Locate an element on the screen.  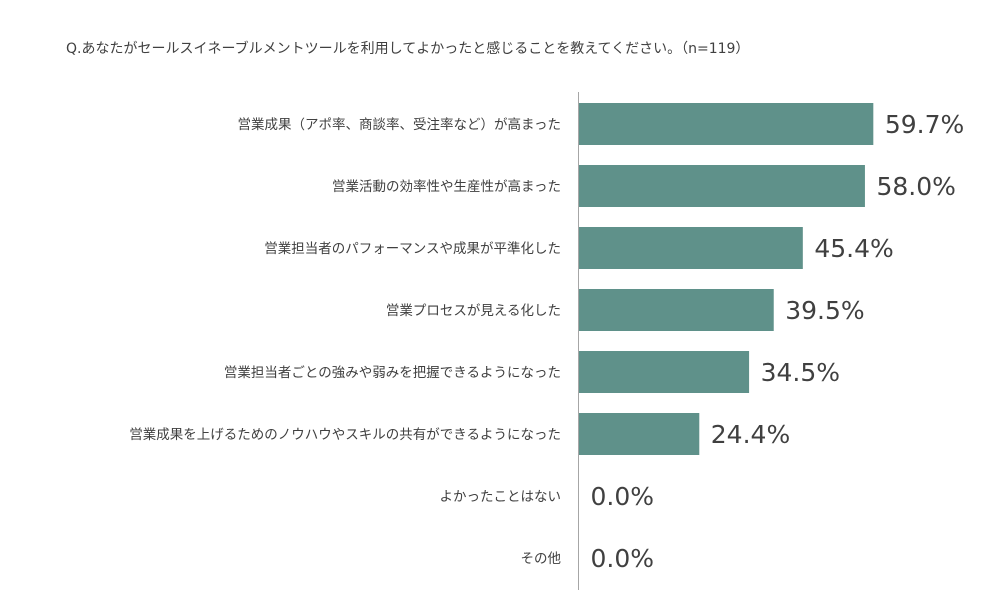
category-label: よかったことはない is located at coordinates (501, 497).